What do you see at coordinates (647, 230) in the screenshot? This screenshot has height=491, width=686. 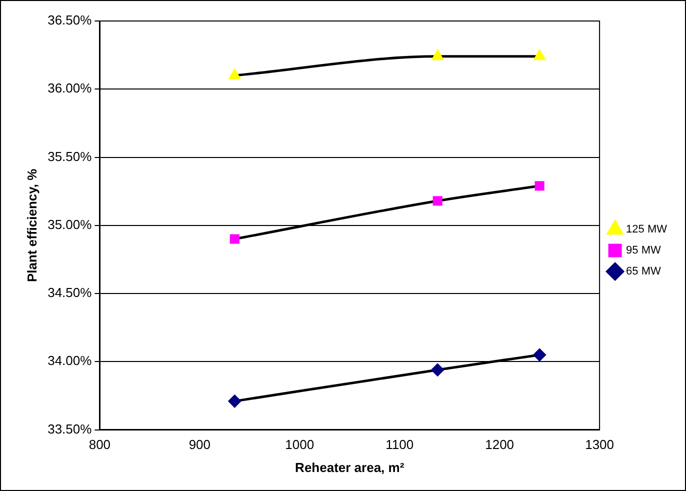 I see `legend-label: 125 MW` at bounding box center [647, 230].